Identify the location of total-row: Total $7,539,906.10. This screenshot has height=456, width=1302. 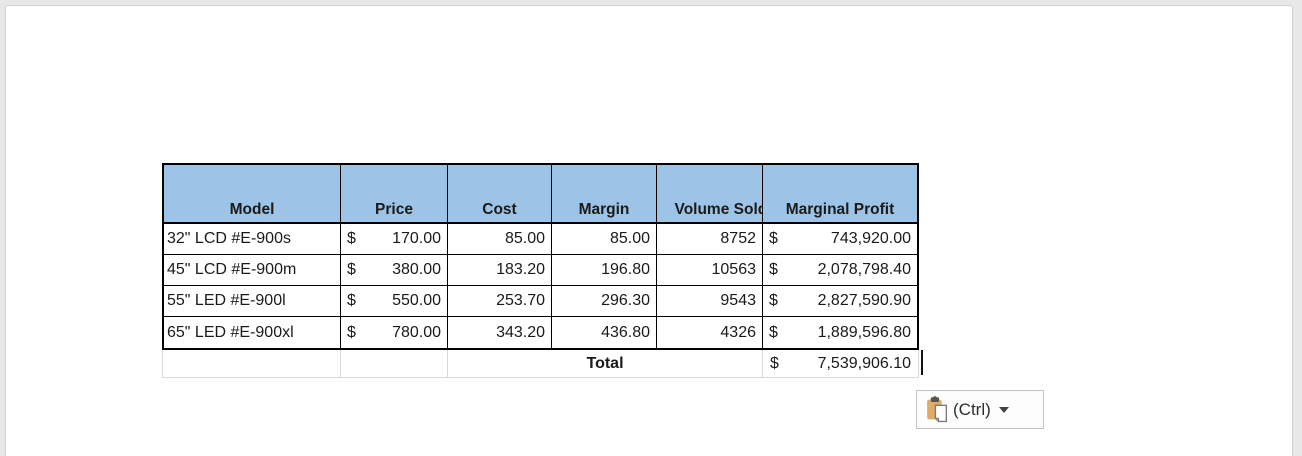
(540, 364).